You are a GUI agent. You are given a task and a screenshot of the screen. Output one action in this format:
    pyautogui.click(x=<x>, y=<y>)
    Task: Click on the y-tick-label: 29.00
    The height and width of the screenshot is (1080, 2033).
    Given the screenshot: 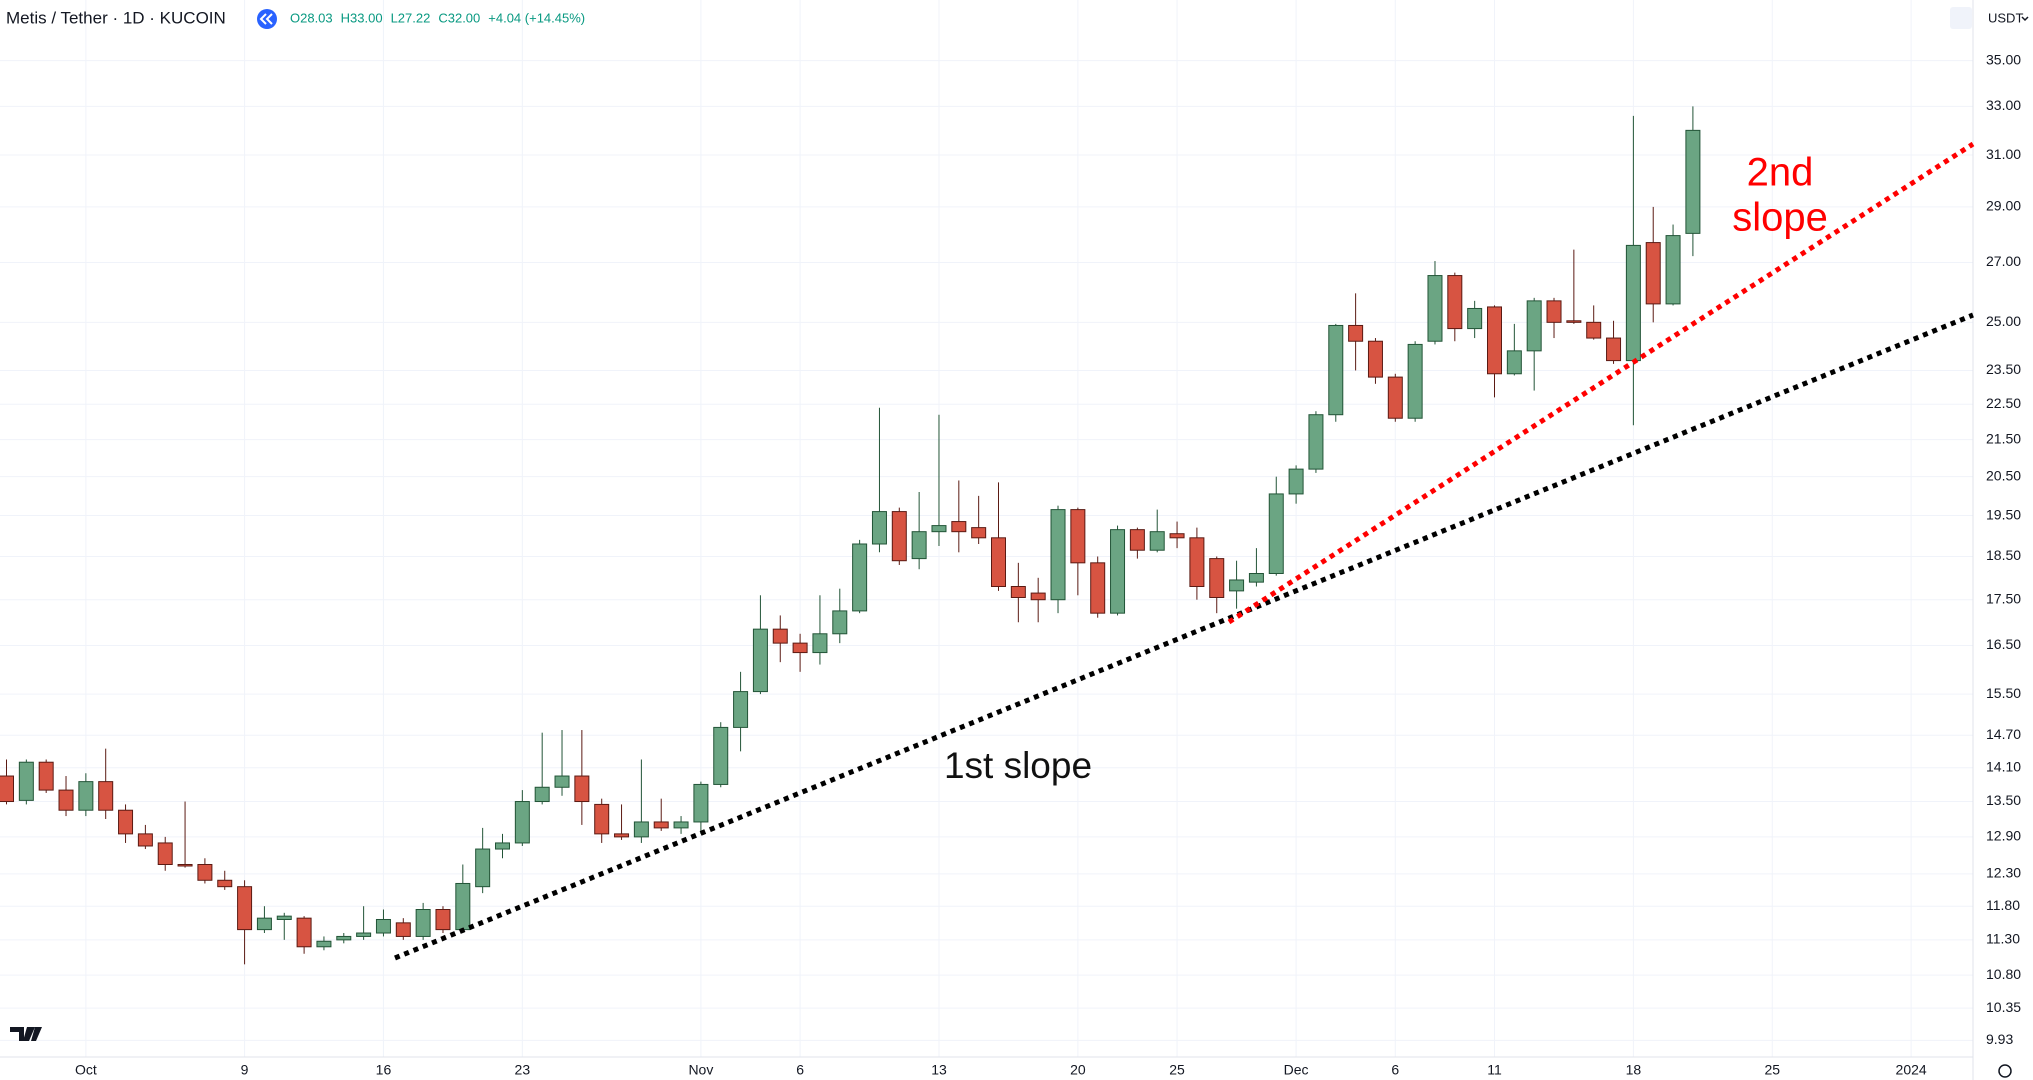 What is the action you would take?
    pyautogui.click(x=2003, y=206)
    